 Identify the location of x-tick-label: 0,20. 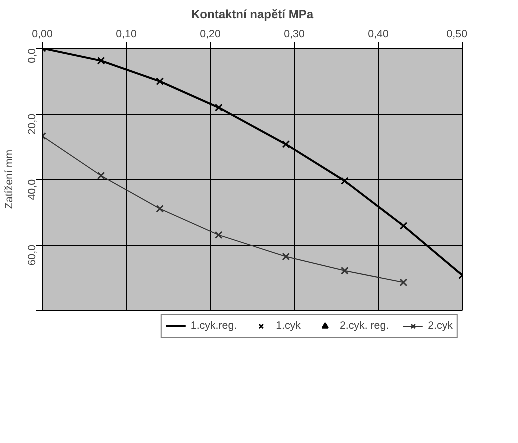
(210, 34).